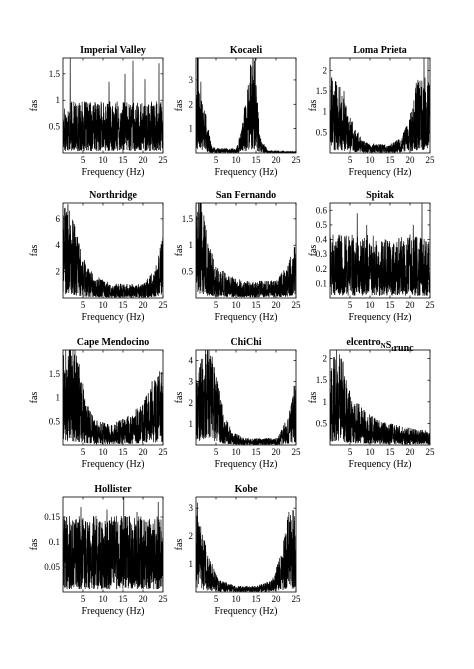 The height and width of the screenshot is (669, 474). I want to click on series-line-kobe, so click(246, 547).